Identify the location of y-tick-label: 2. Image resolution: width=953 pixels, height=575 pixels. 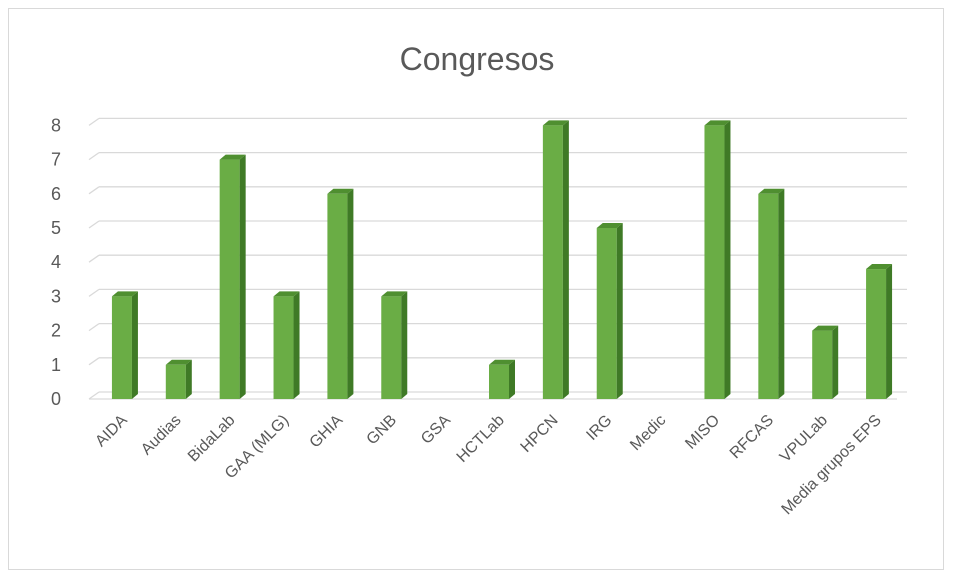
(56, 331).